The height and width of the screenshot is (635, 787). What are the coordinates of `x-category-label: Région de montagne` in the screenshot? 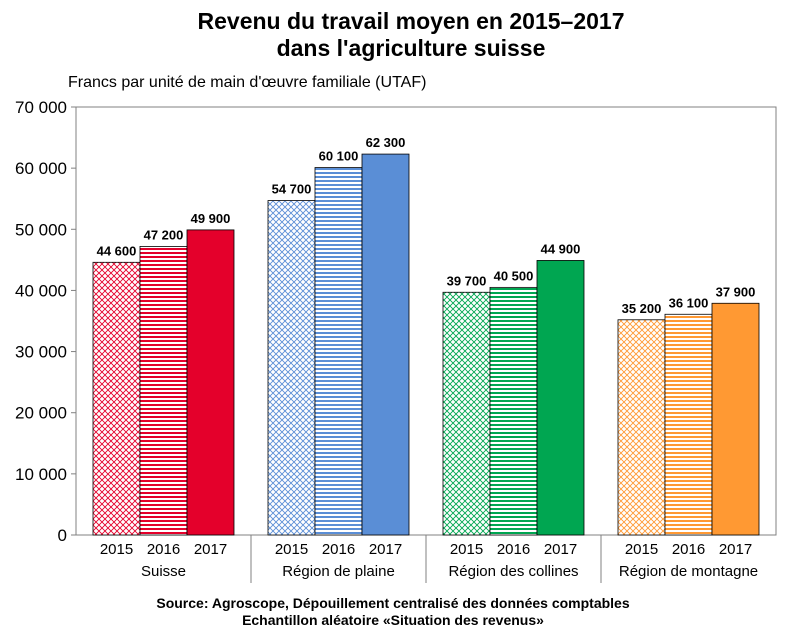 It's located at (688, 571).